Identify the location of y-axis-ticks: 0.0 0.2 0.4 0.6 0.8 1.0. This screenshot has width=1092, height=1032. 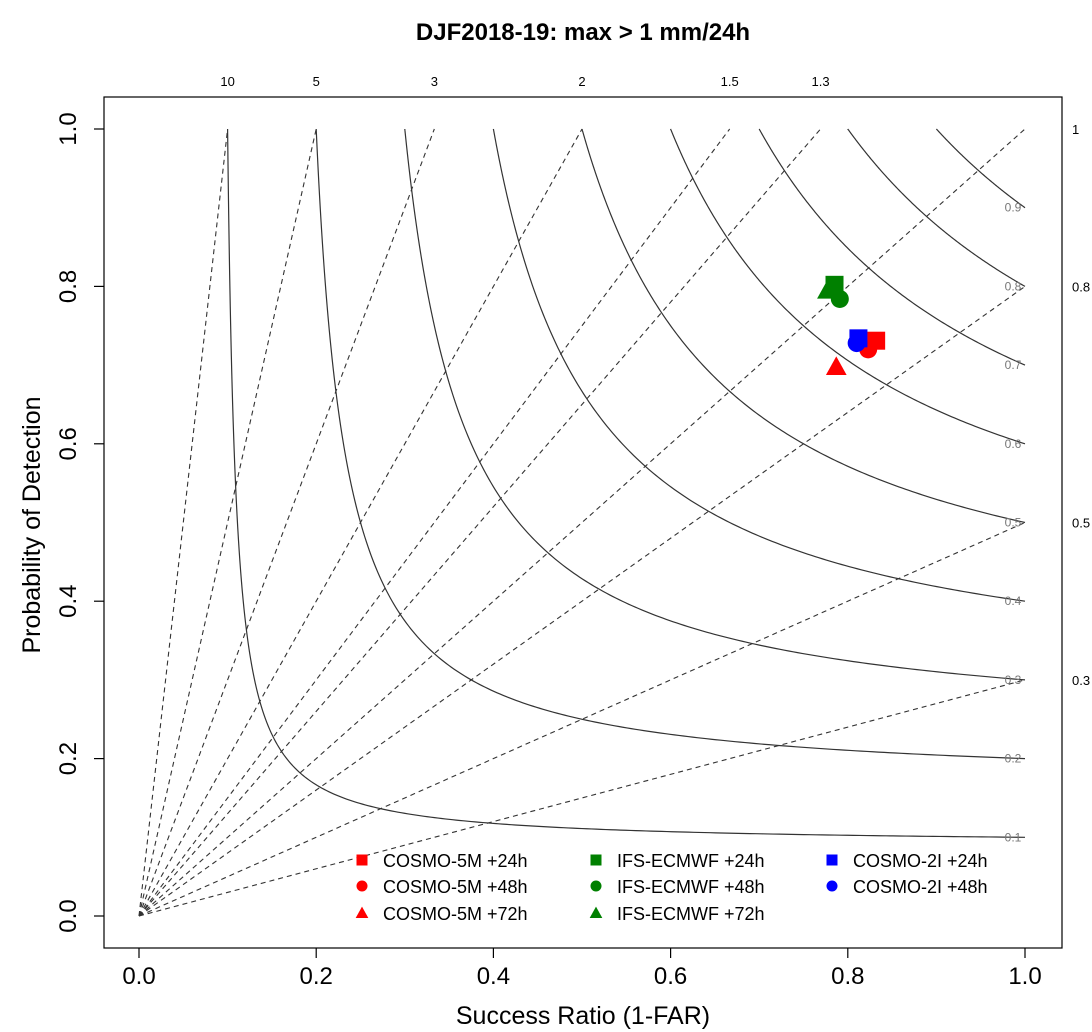
(79, 522).